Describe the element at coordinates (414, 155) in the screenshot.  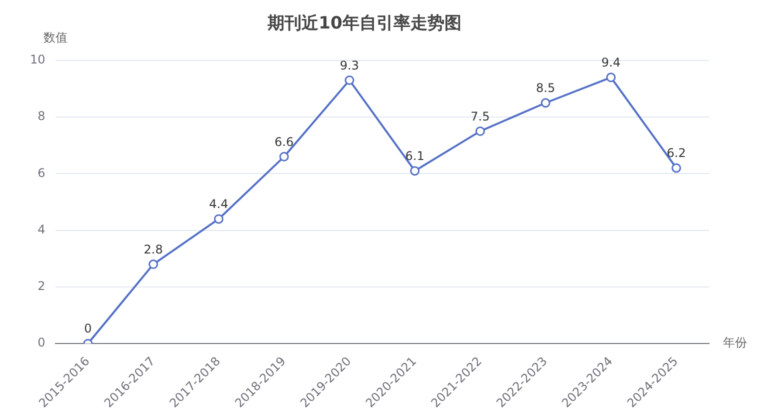
I see `data-label: 6.1` at that location.